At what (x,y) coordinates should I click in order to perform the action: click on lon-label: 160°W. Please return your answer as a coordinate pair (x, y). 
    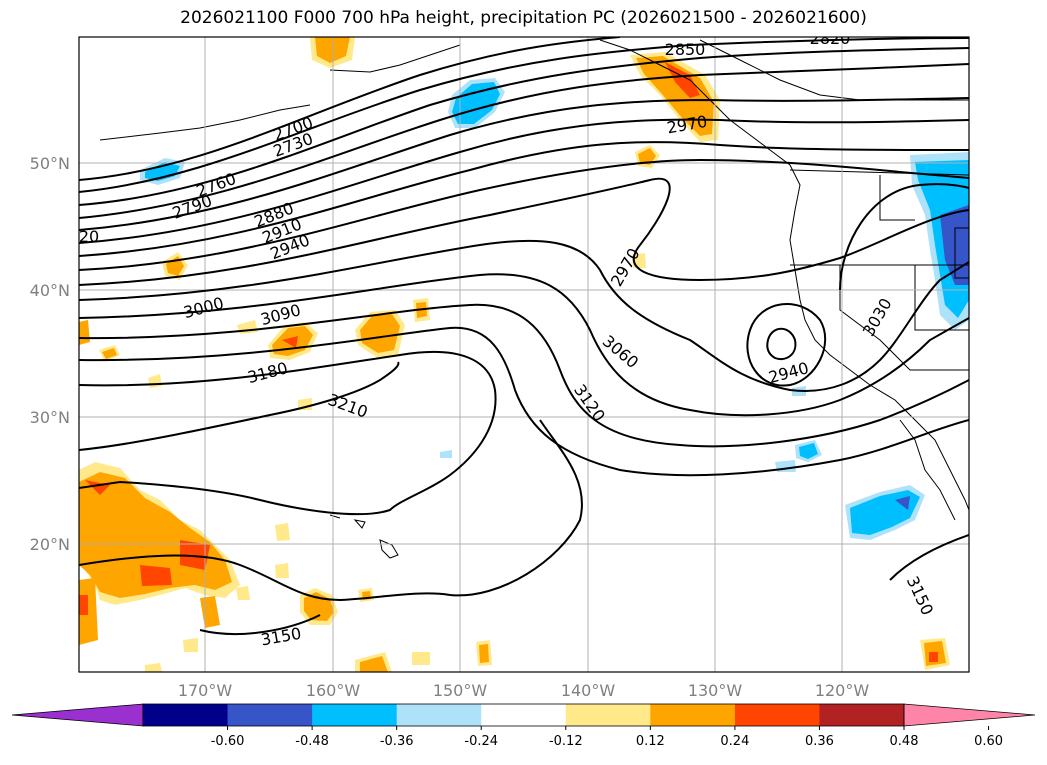
    Looking at the image, I should click on (333, 690).